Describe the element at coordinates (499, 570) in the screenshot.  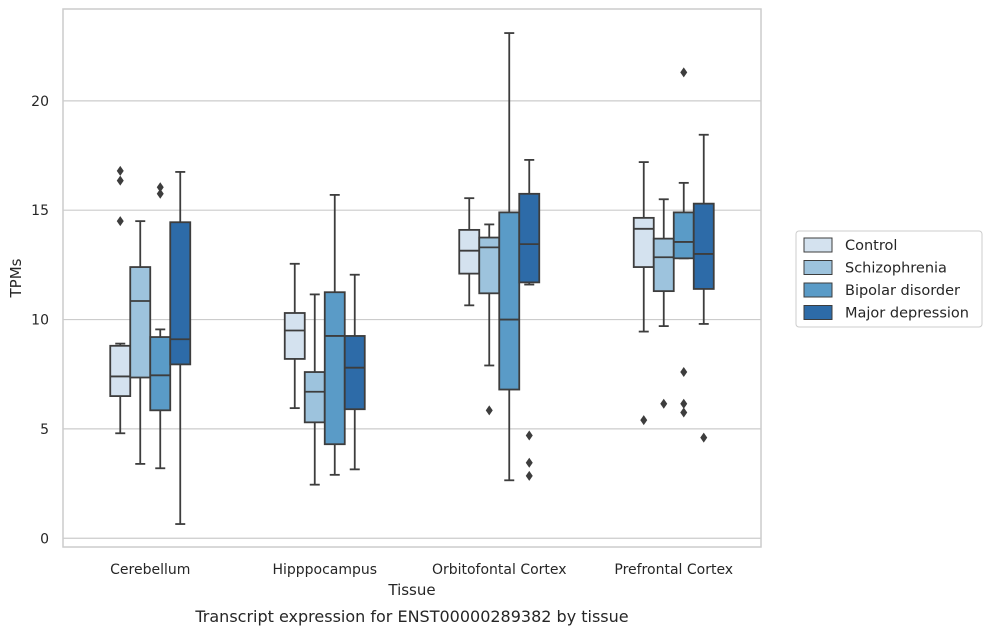
I see `x-tick-label: Orbitofontal Cortex` at that location.